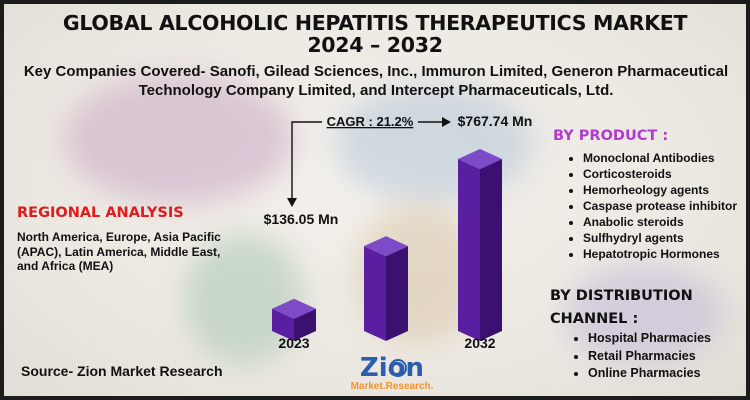 The height and width of the screenshot is (400, 750). I want to click on title-line-2: 2024 – 2032, so click(375, 45).